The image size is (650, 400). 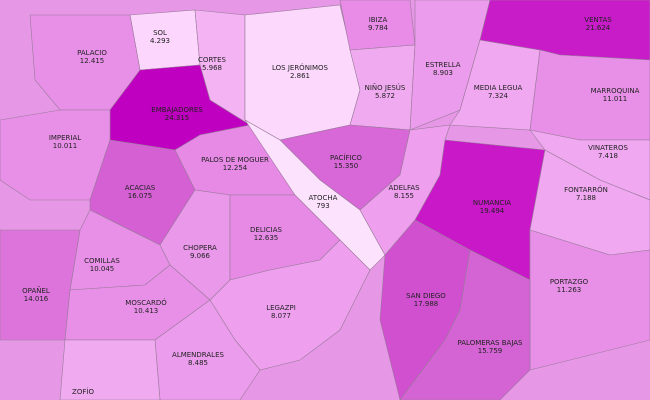 I want to click on region-value: 19.494, so click(x=492, y=211).